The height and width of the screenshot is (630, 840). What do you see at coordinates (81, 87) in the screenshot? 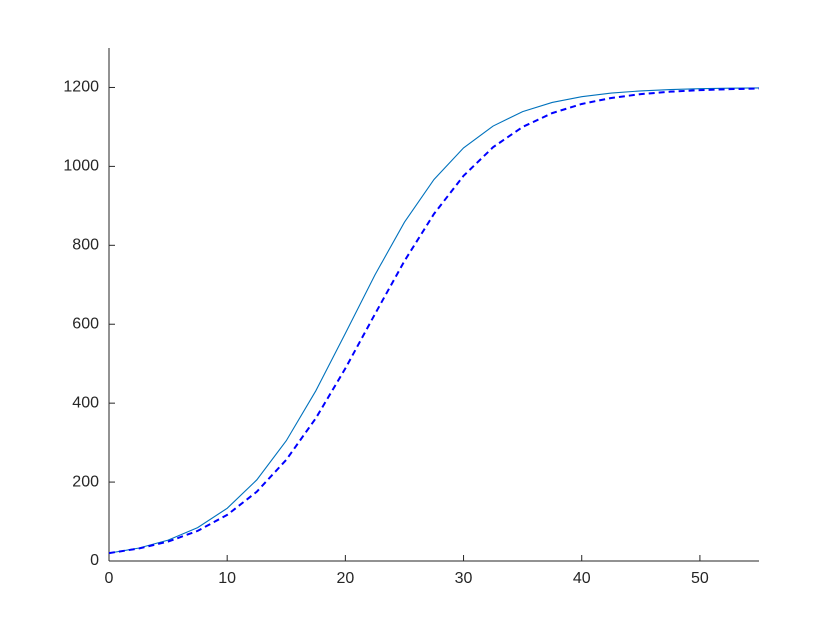
I see `y-tick-label: 1200` at bounding box center [81, 87].